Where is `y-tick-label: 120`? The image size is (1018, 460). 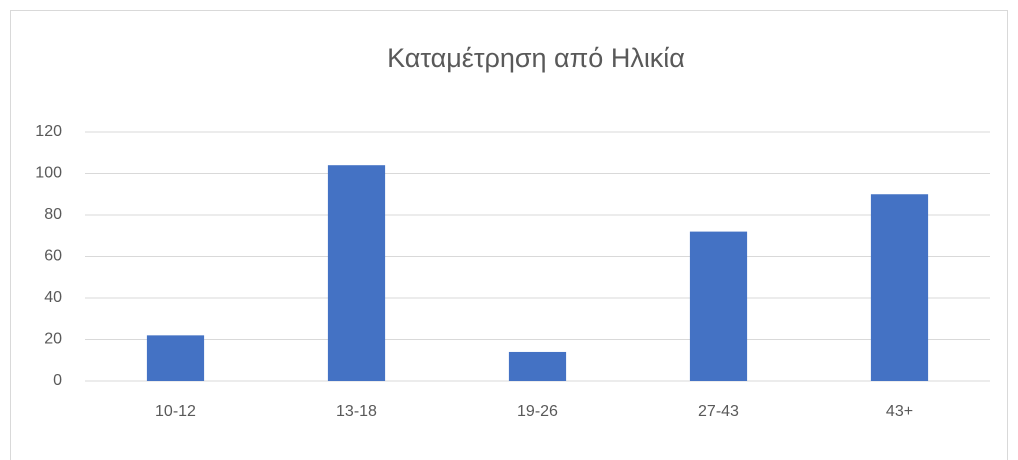 y-tick-label: 120 is located at coordinates (48, 131).